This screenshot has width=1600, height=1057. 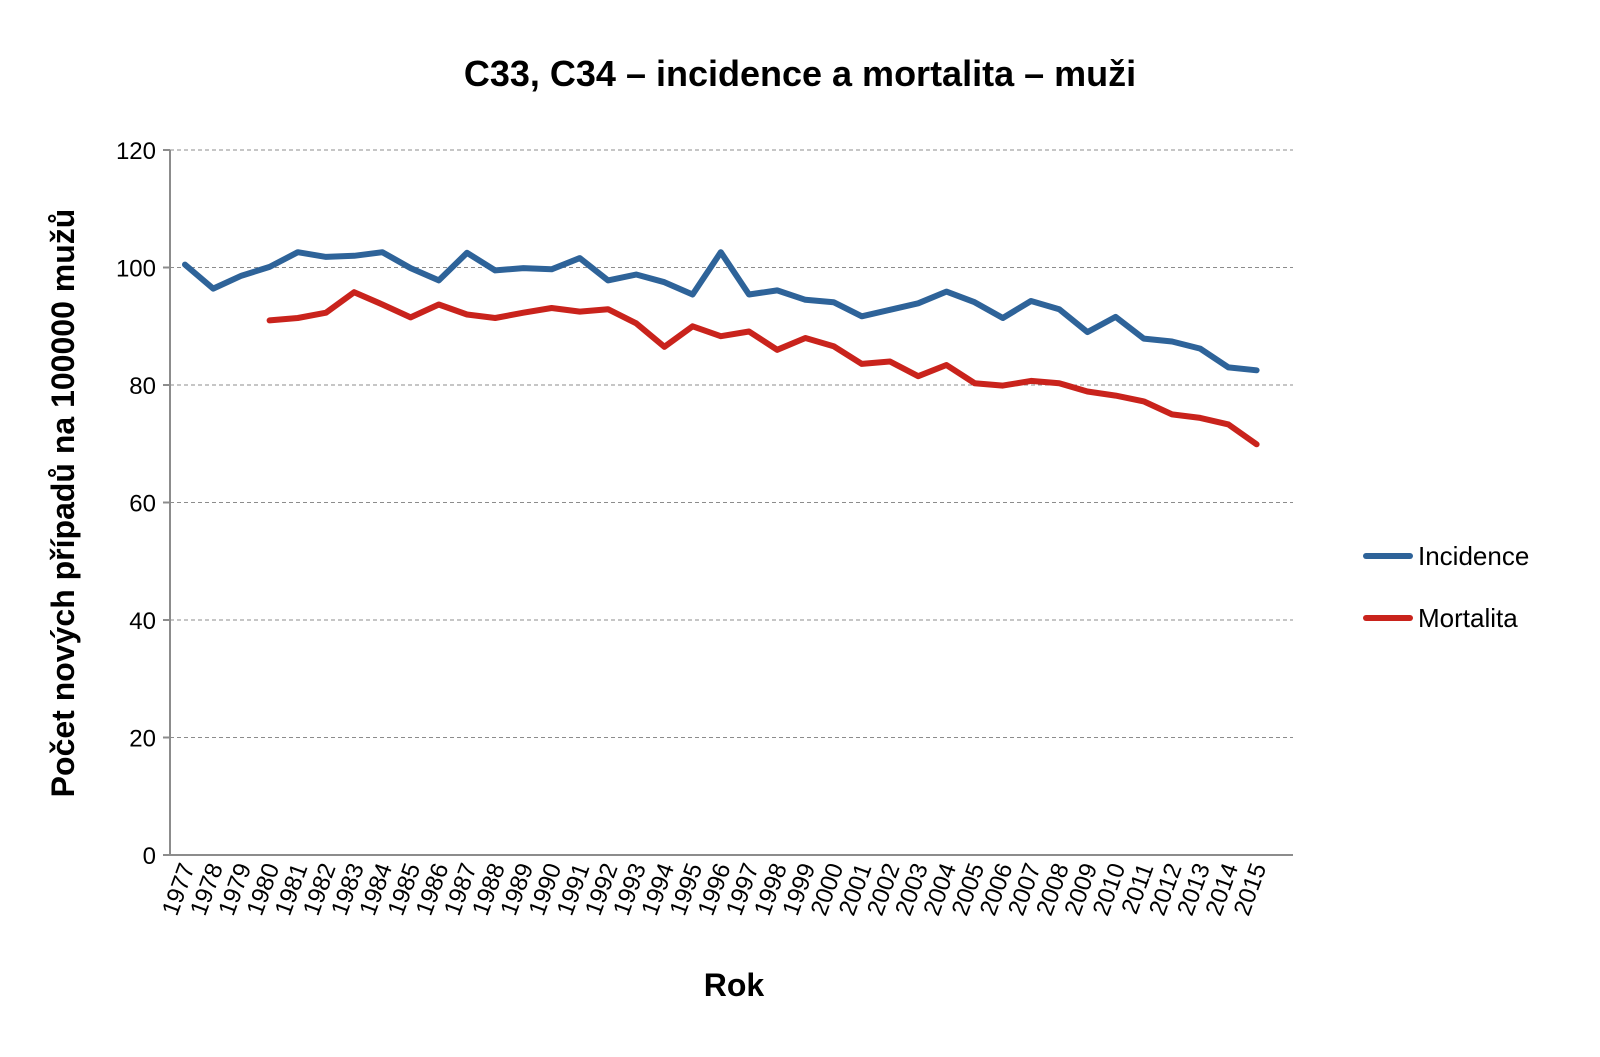 What do you see at coordinates (142, 386) in the screenshot?
I see `y-tick-label: 80` at bounding box center [142, 386].